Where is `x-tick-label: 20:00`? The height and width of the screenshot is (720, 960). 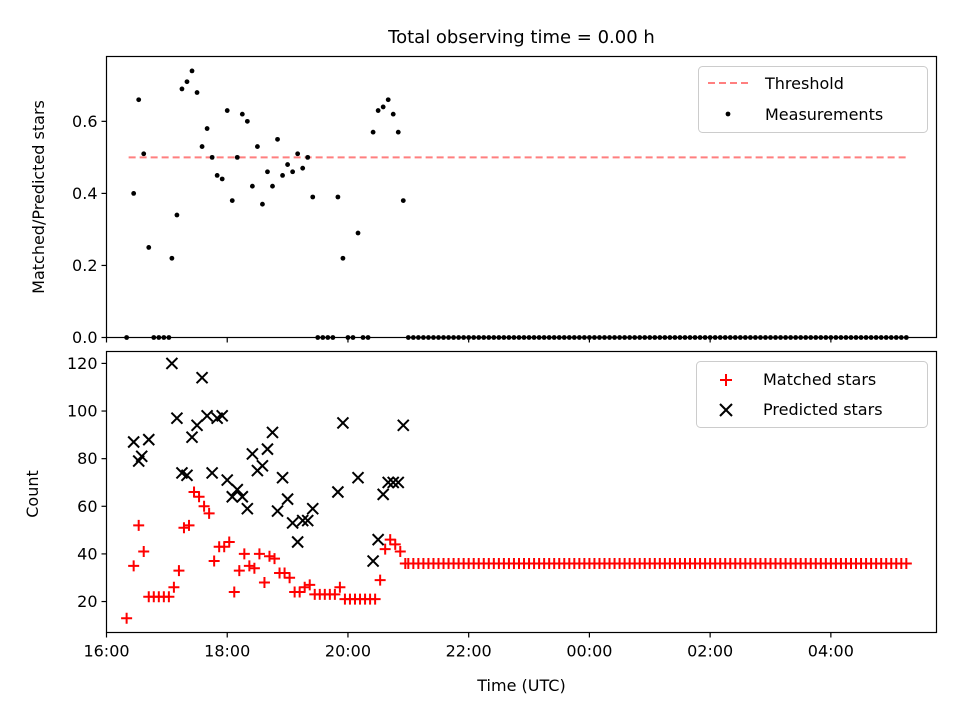
x-tick-label: 20:00 is located at coordinates (348, 651).